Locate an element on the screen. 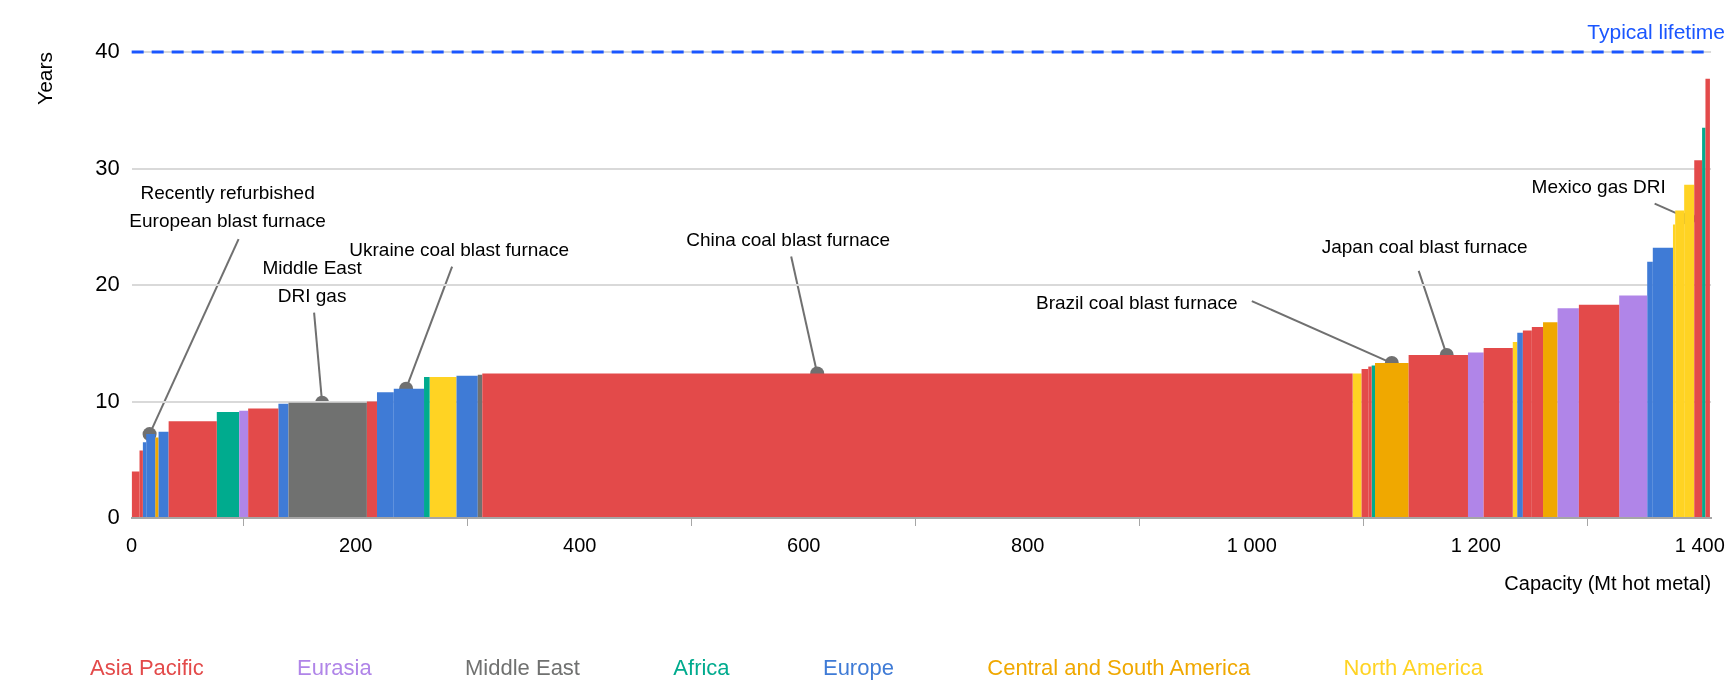 The image size is (1733, 687). x-tick-label: 600 is located at coordinates (804, 544).